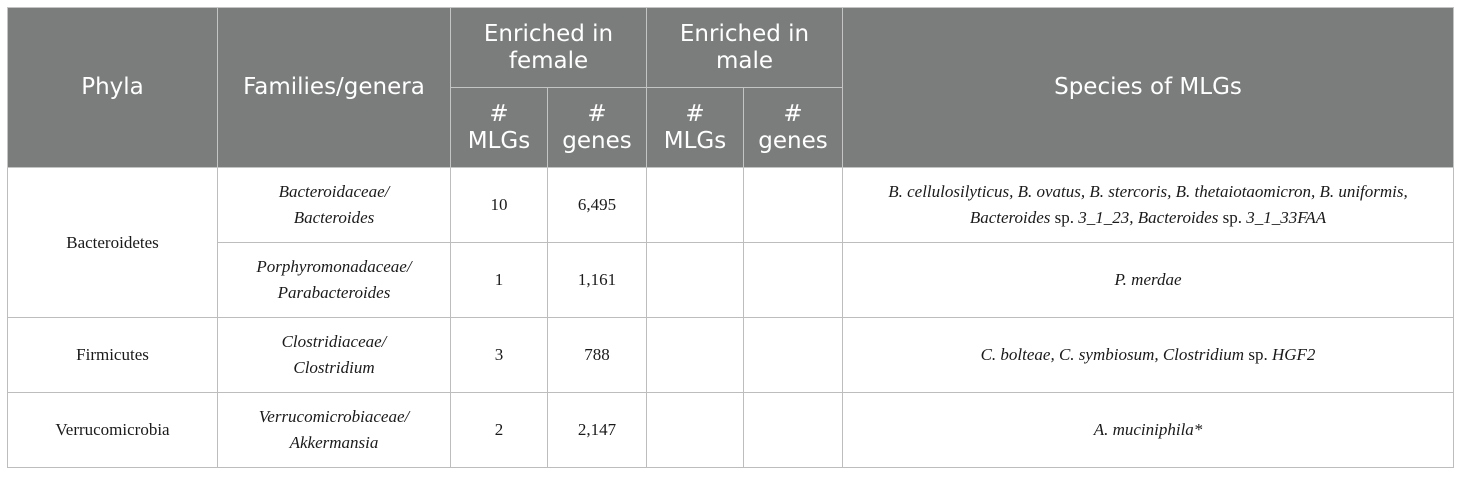  What do you see at coordinates (334, 280) in the screenshot?
I see `cell-family-genus: Porphyromonadaceae/ Parabacteroides` at bounding box center [334, 280].